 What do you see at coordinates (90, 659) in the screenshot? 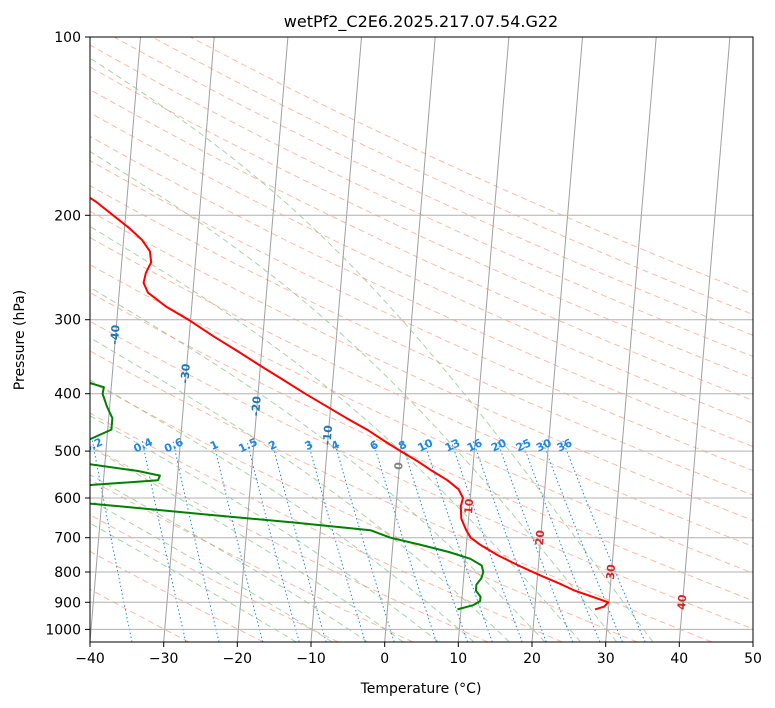
I see `x-tick-label: −40` at bounding box center [90, 659].